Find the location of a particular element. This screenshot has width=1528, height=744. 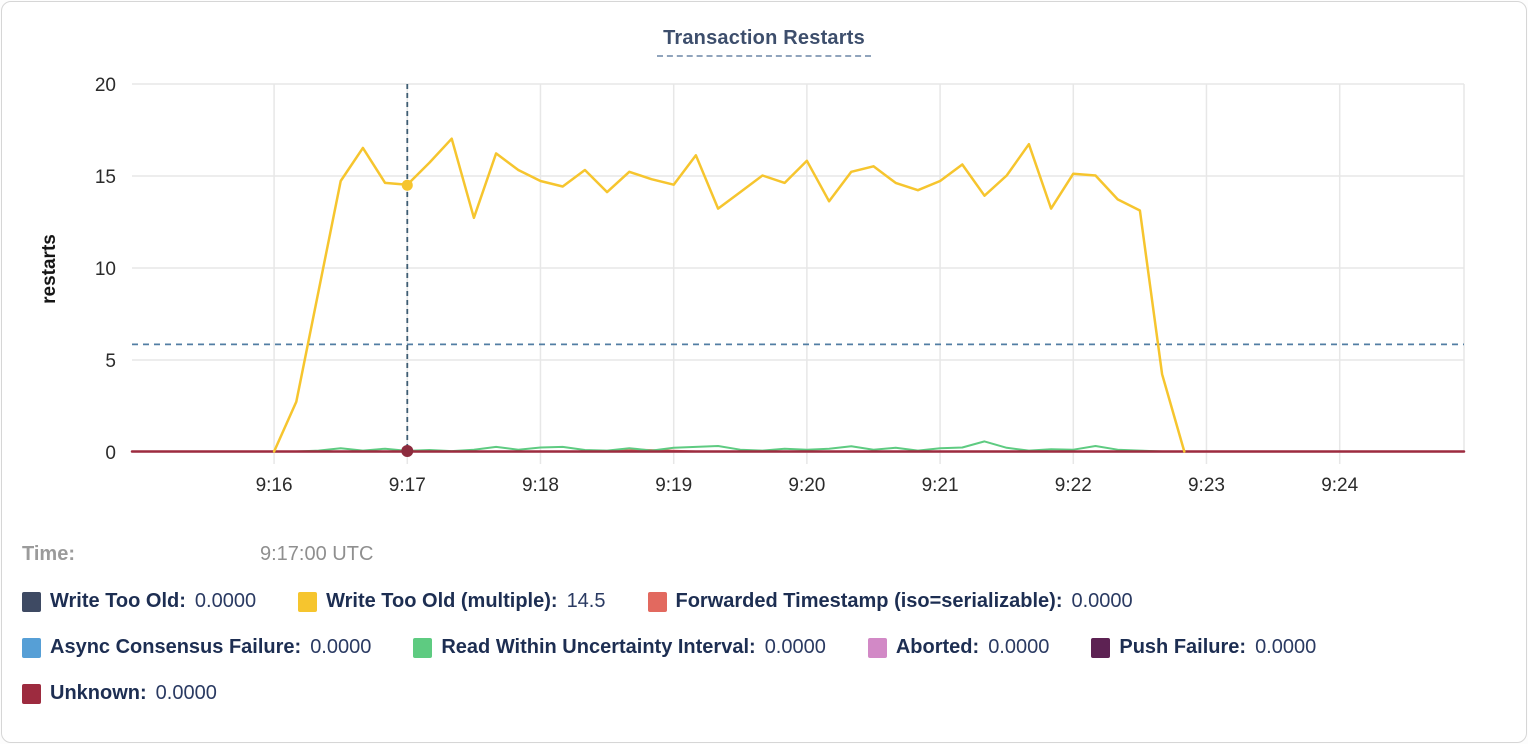

legend-label: Write Too Old: is located at coordinates (118, 601).